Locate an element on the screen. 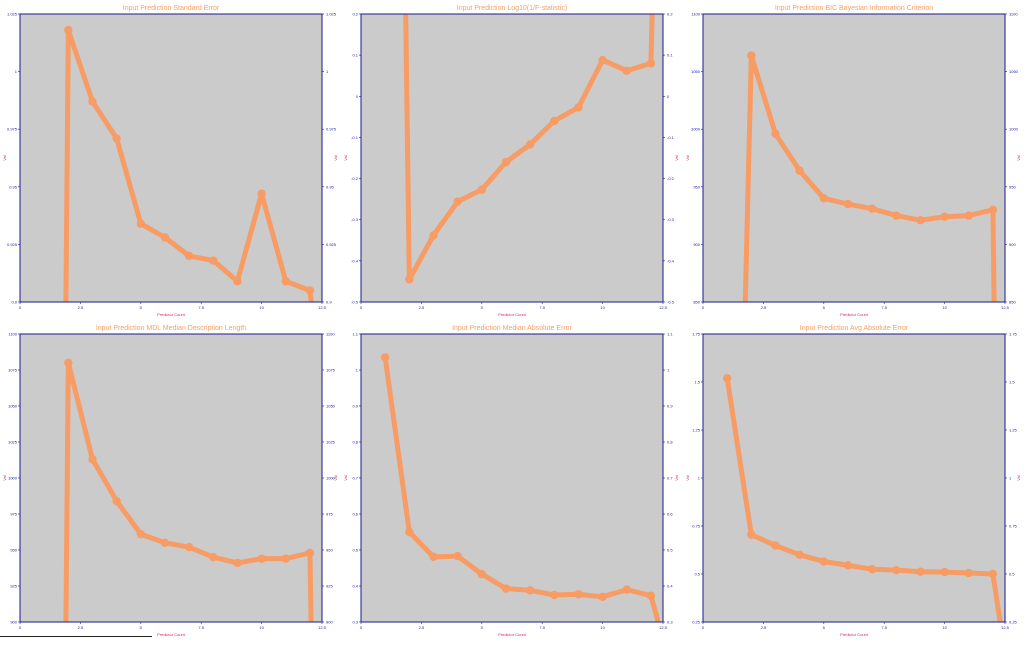  y-tick-label-right: 1075 is located at coordinates (331, 370).